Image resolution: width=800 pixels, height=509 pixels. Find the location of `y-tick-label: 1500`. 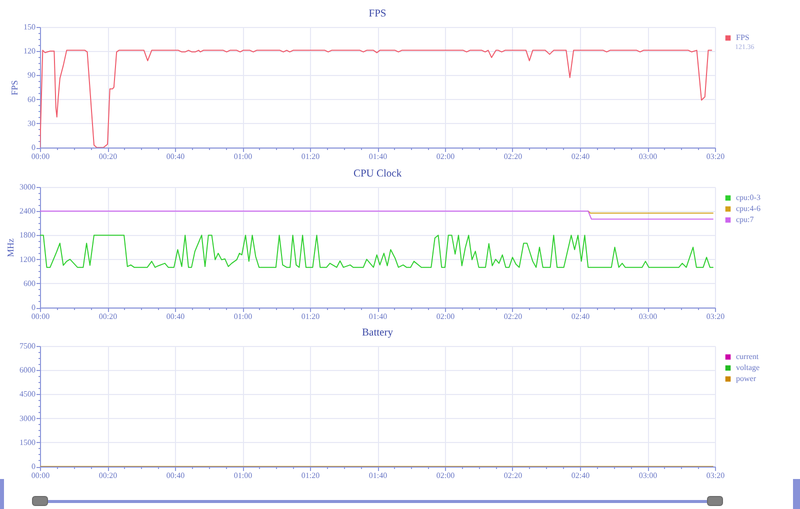

y-tick-label: 1500 is located at coordinates (28, 443).